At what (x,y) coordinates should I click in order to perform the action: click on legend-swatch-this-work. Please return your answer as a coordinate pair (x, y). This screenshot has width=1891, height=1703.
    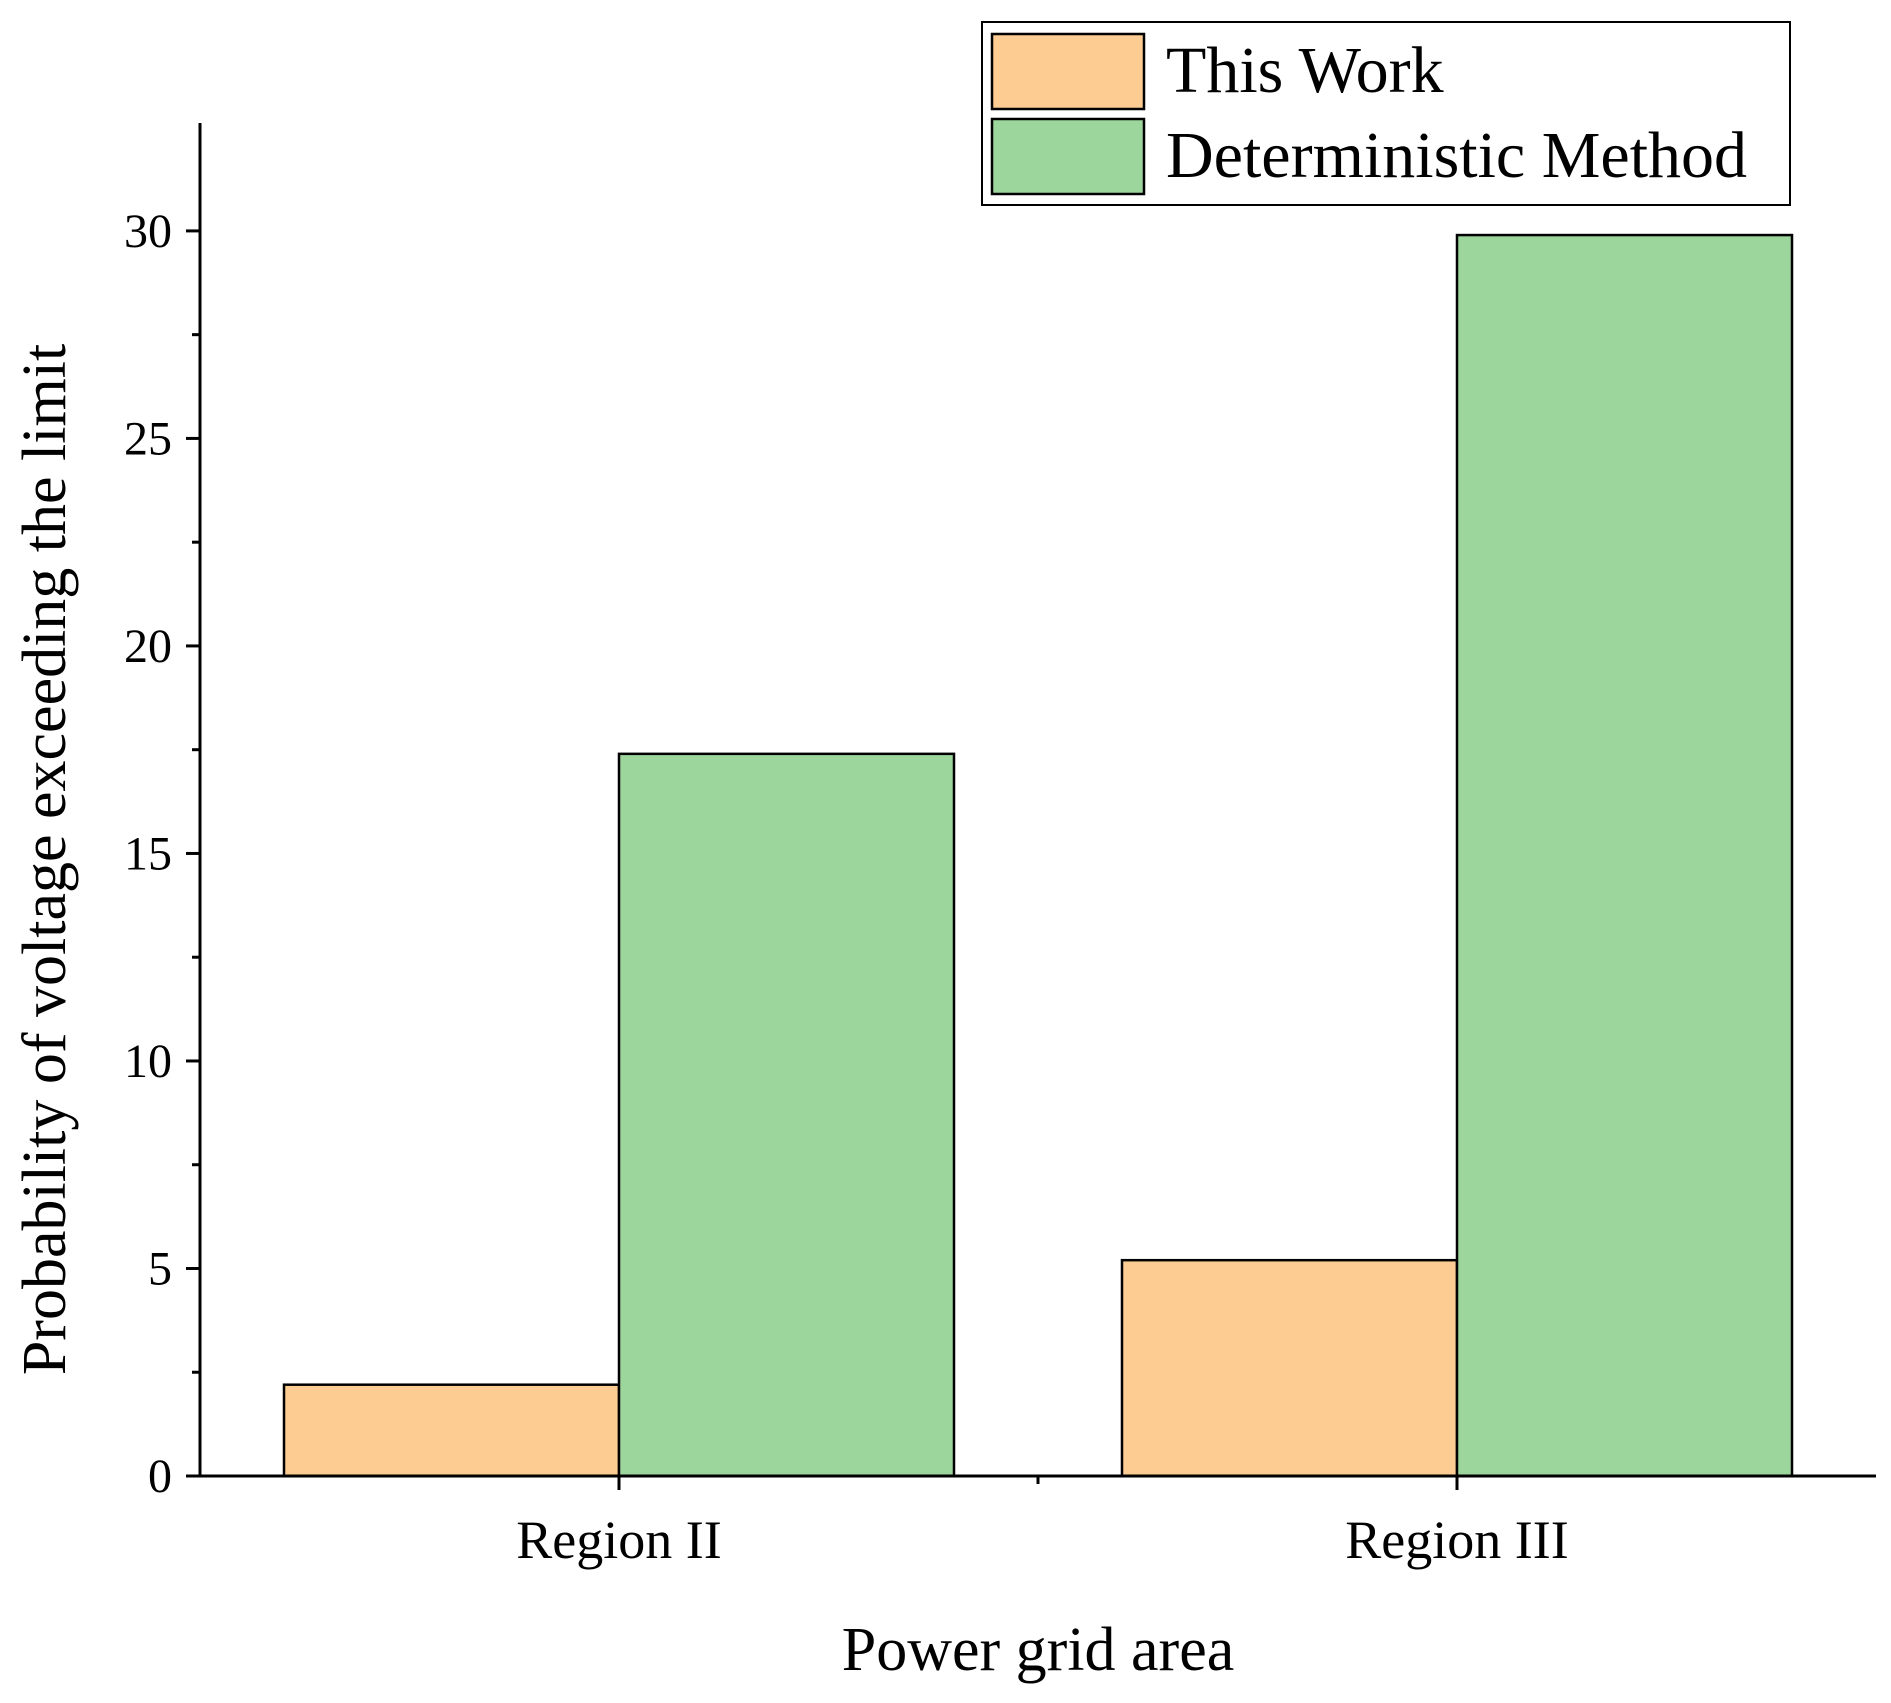
    Looking at the image, I should click on (1068, 71).